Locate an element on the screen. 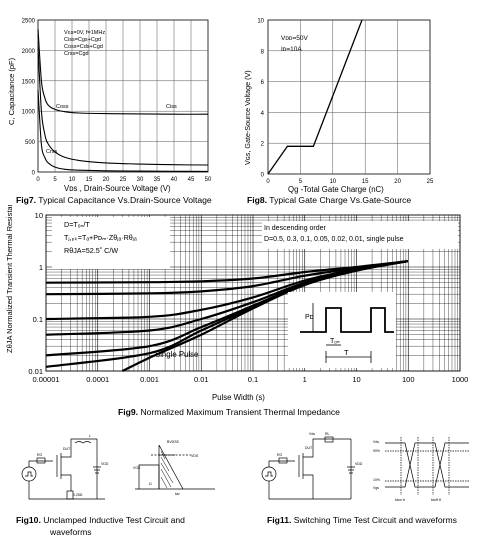 This screenshot has height=539, width=480. fig9-x-tick: 0.00001 is located at coordinates (45, 379).